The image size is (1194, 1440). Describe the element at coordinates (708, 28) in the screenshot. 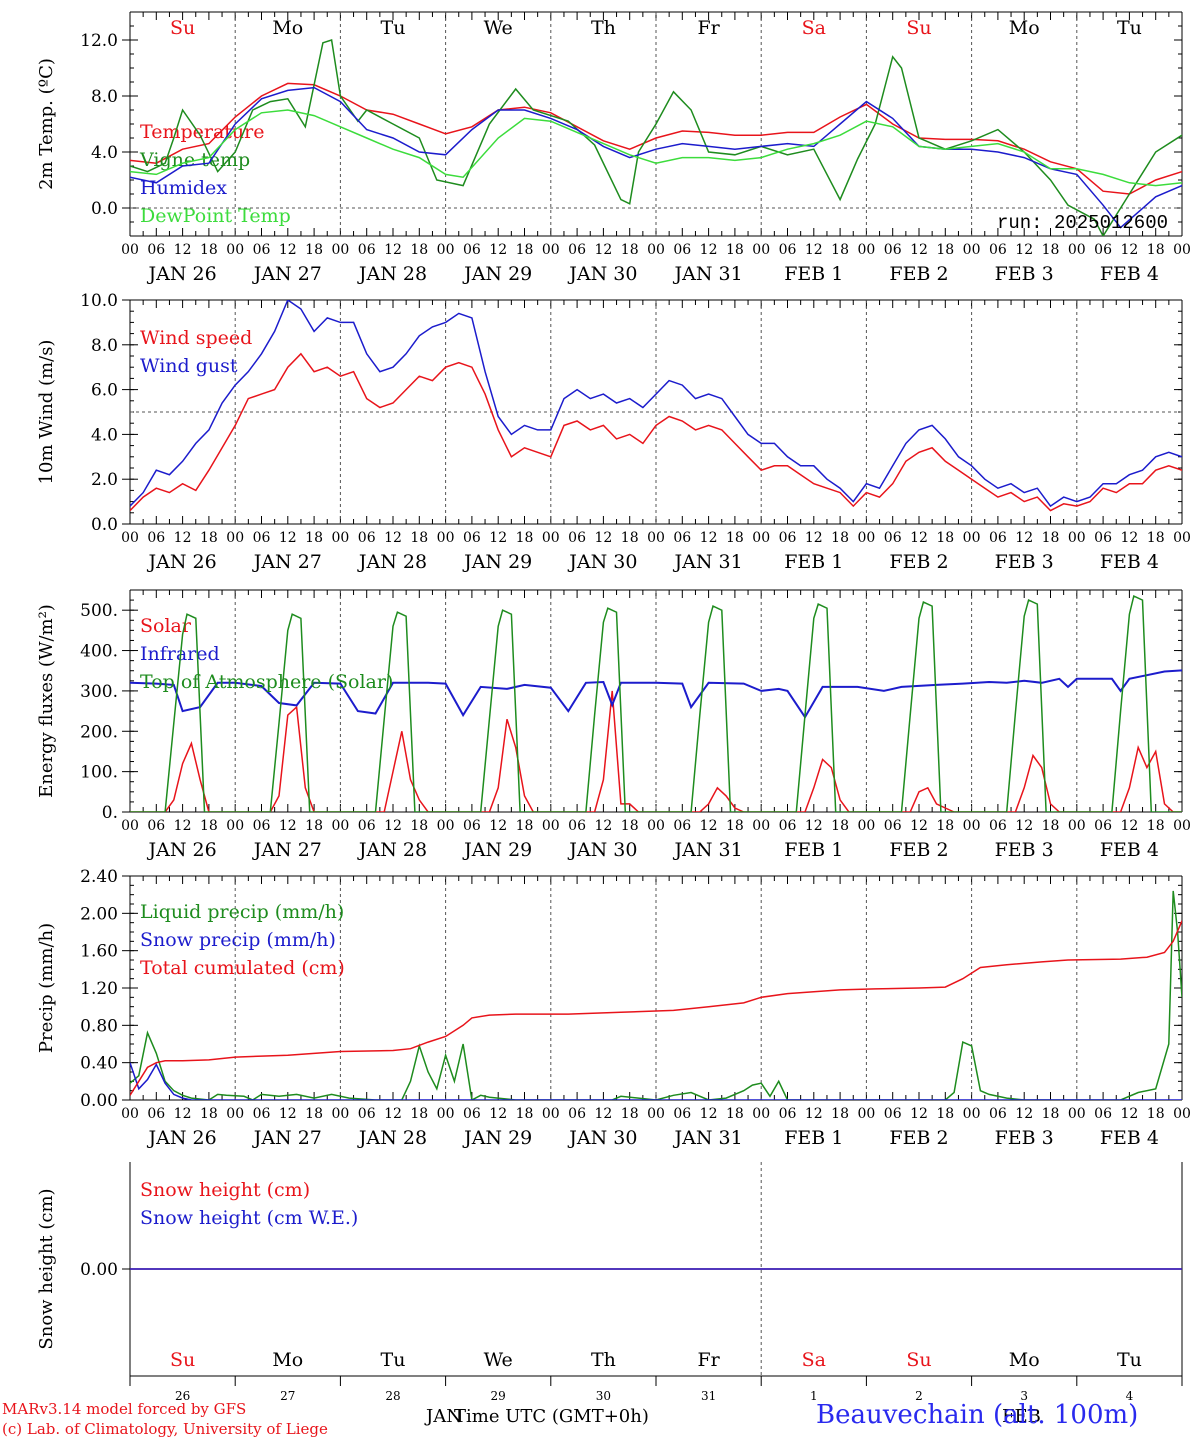

I see `weekday-label: Fr` at that location.